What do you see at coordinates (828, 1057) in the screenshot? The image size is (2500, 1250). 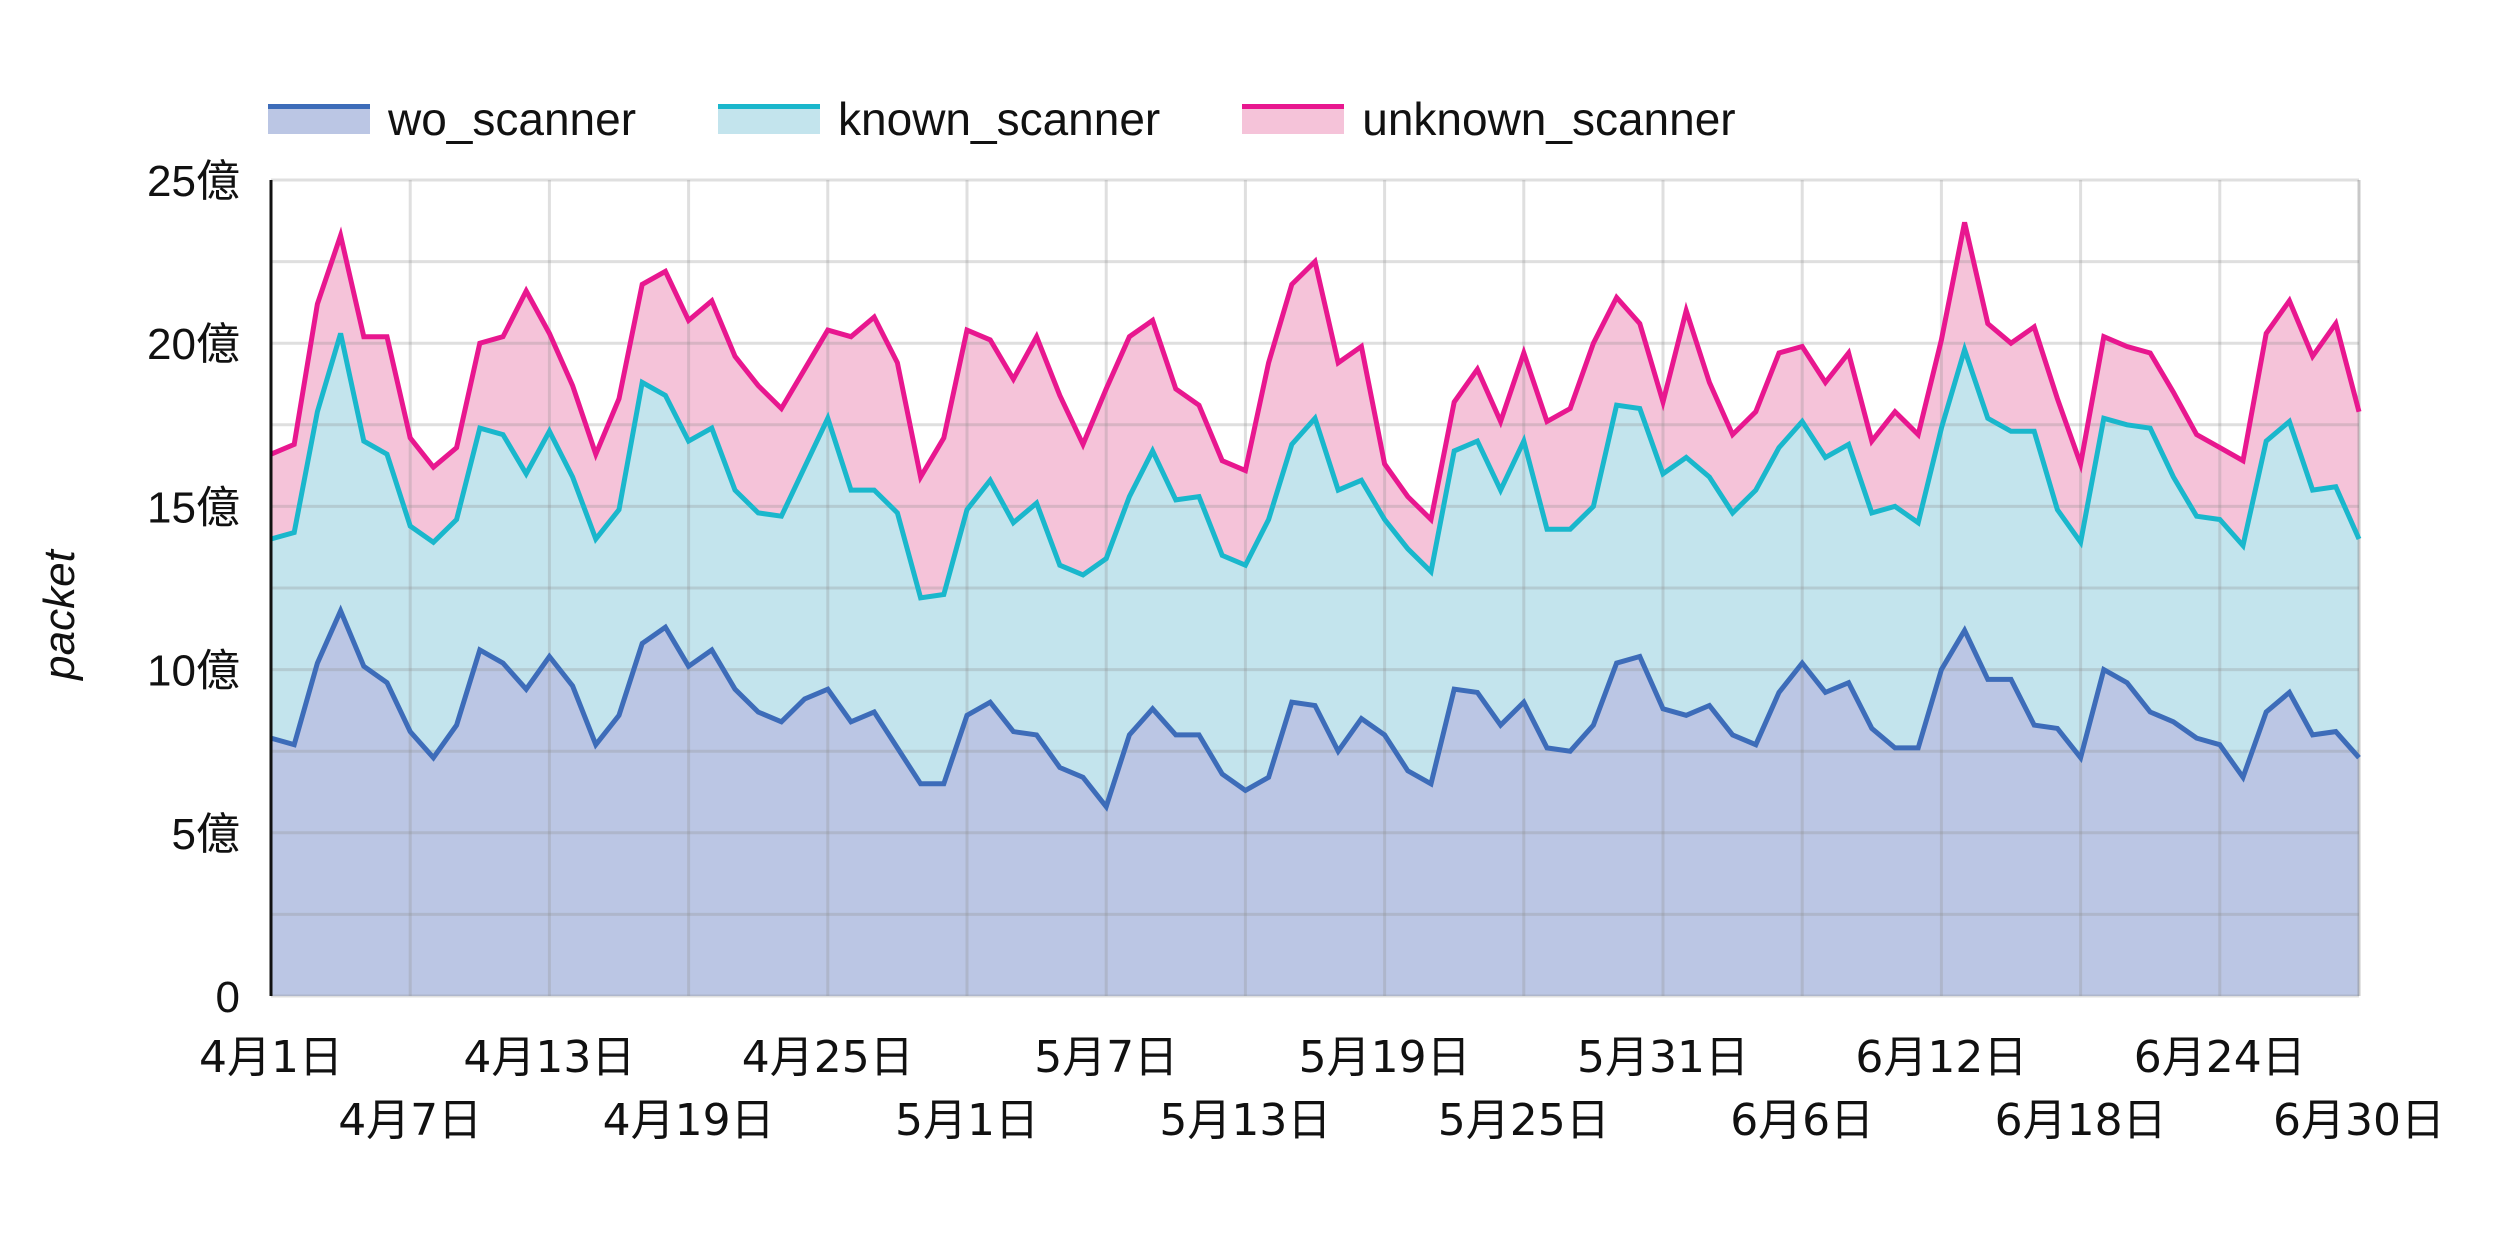 I see `x-tick-label: 4月25日` at bounding box center [828, 1057].